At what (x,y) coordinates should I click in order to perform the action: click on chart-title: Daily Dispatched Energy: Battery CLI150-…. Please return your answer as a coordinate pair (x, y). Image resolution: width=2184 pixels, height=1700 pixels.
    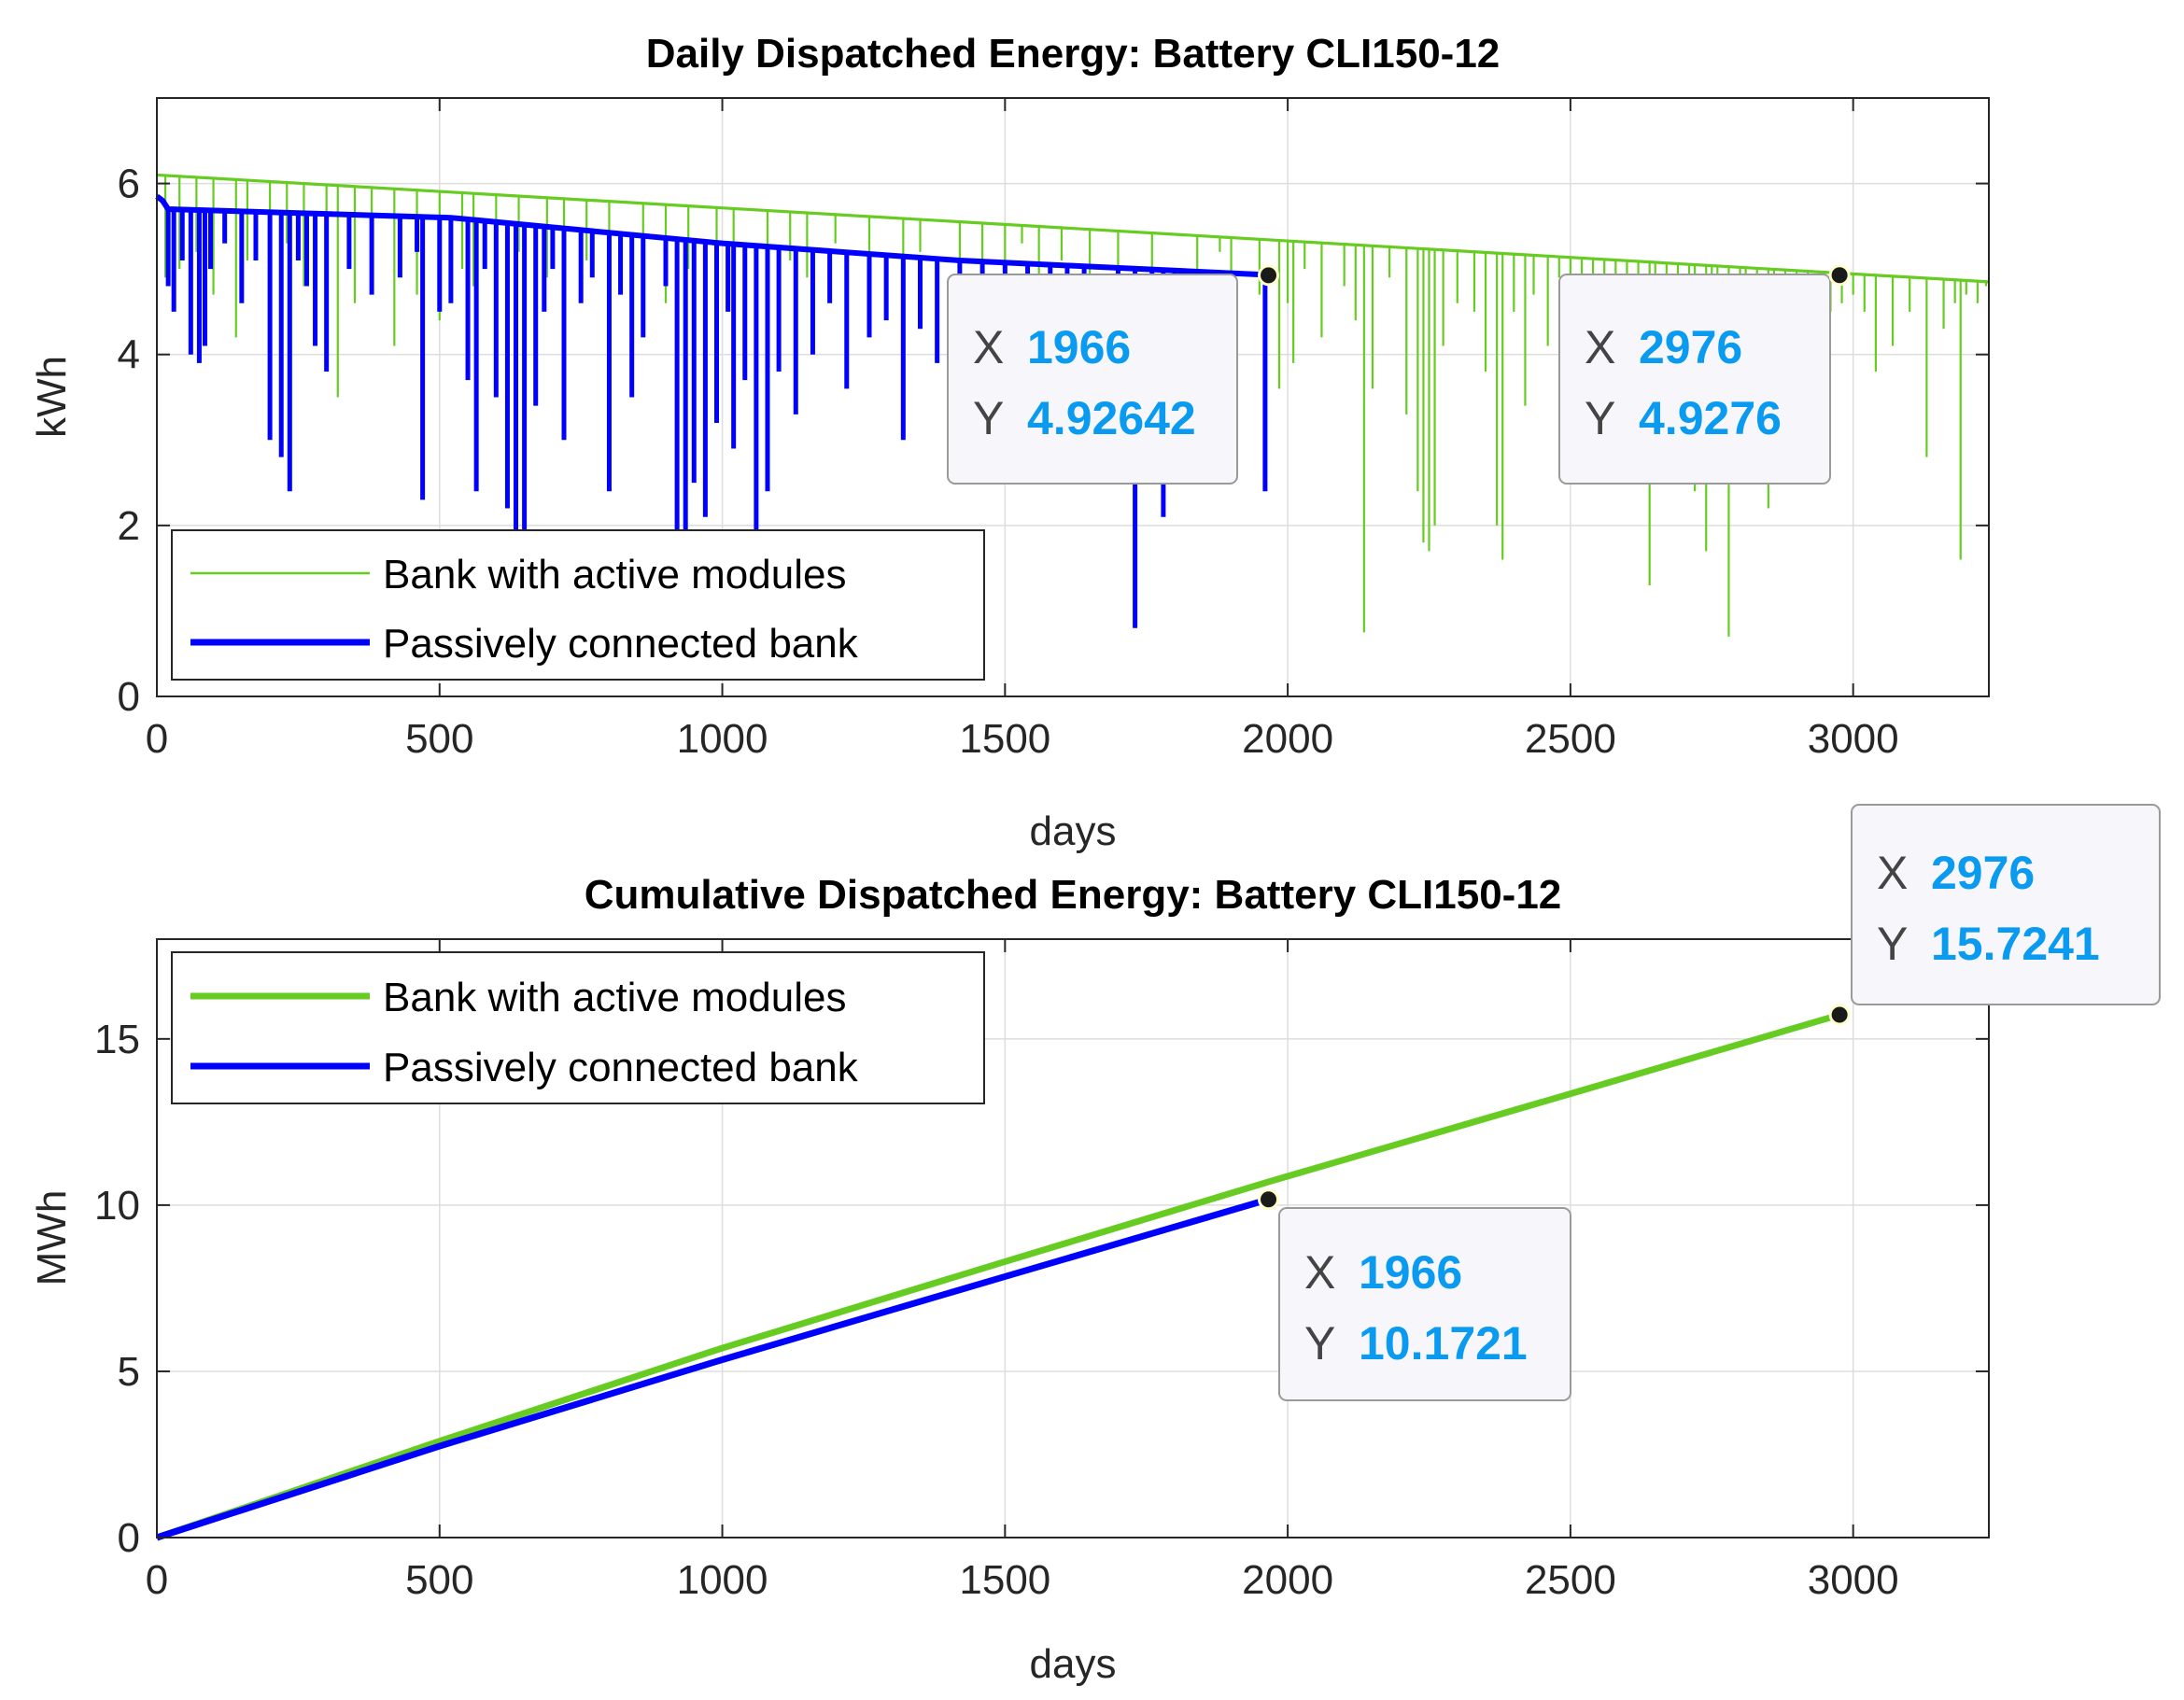
    Looking at the image, I should click on (1073, 54).